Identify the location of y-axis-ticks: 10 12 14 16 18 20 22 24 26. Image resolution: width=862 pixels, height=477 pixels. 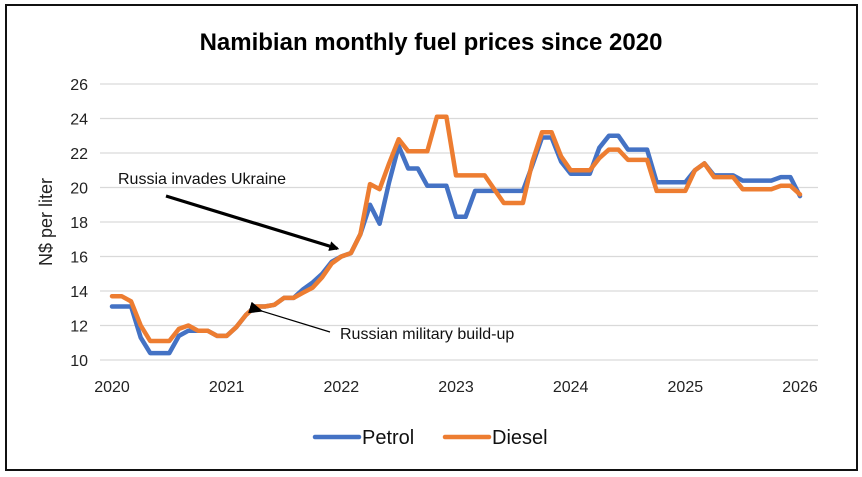
(79, 223).